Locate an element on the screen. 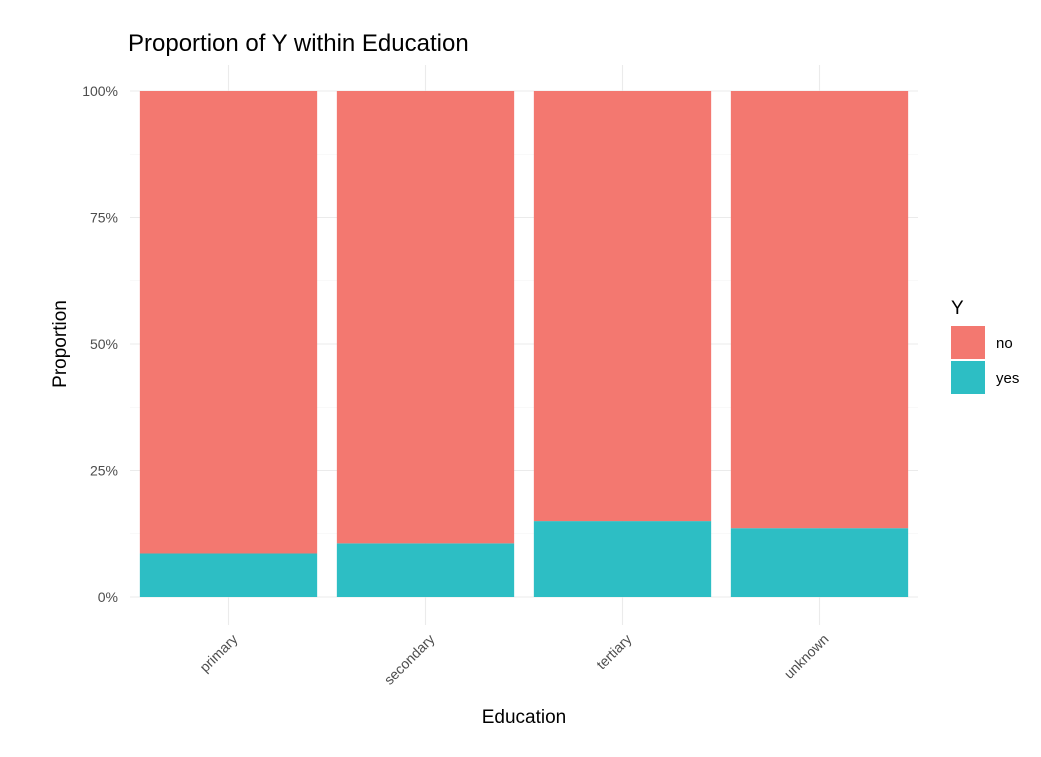  legend-items: no yes is located at coordinates (985, 360).